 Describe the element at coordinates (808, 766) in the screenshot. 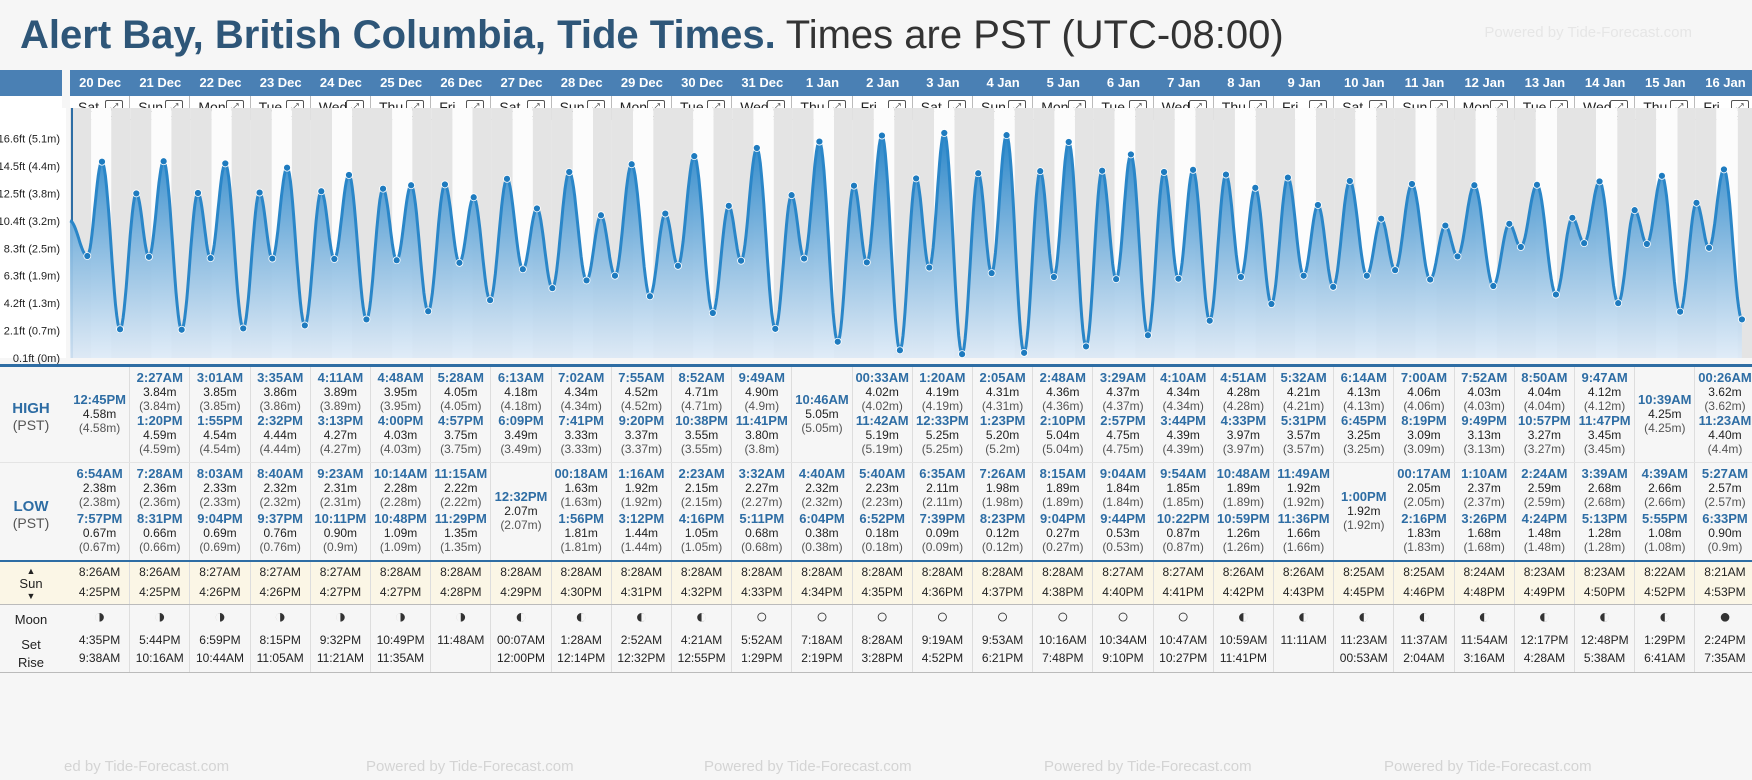

I see `powered-by-link-3: Powered by Tide-Forecast.com` at that location.